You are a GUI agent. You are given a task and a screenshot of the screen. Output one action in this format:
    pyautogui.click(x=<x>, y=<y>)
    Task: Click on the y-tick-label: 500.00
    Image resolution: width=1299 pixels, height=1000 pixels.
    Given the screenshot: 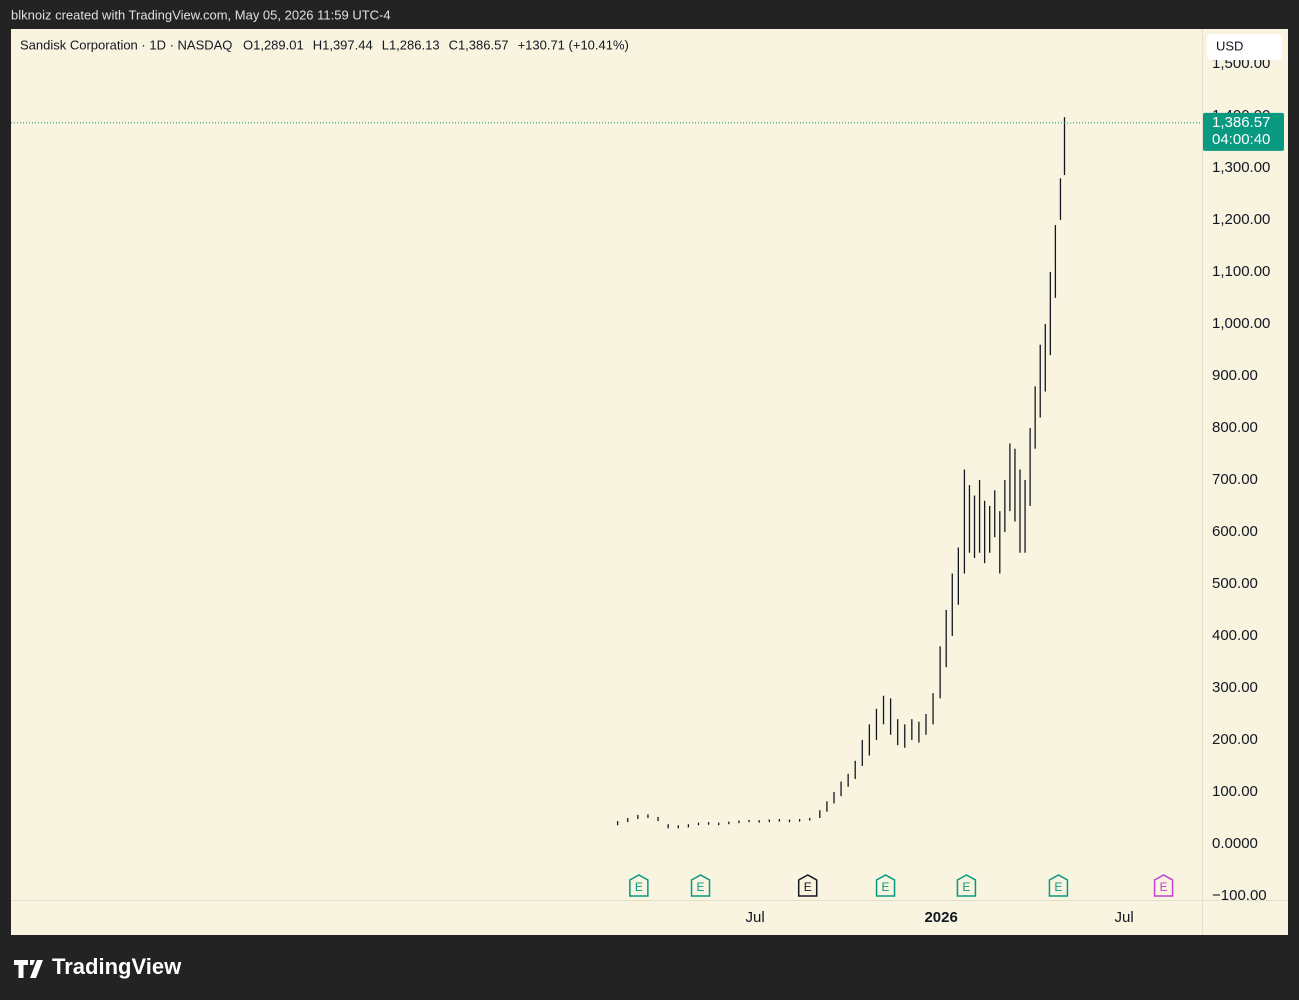 What is the action you would take?
    pyautogui.click(x=1235, y=583)
    